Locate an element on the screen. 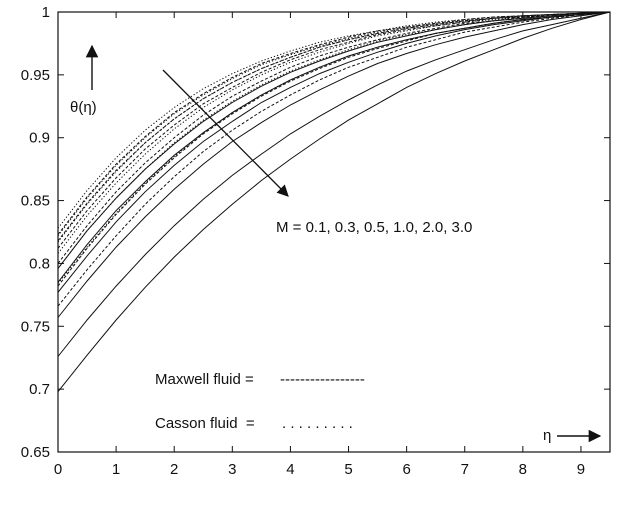  ylabel: θ(η) is located at coordinates (83, 107).